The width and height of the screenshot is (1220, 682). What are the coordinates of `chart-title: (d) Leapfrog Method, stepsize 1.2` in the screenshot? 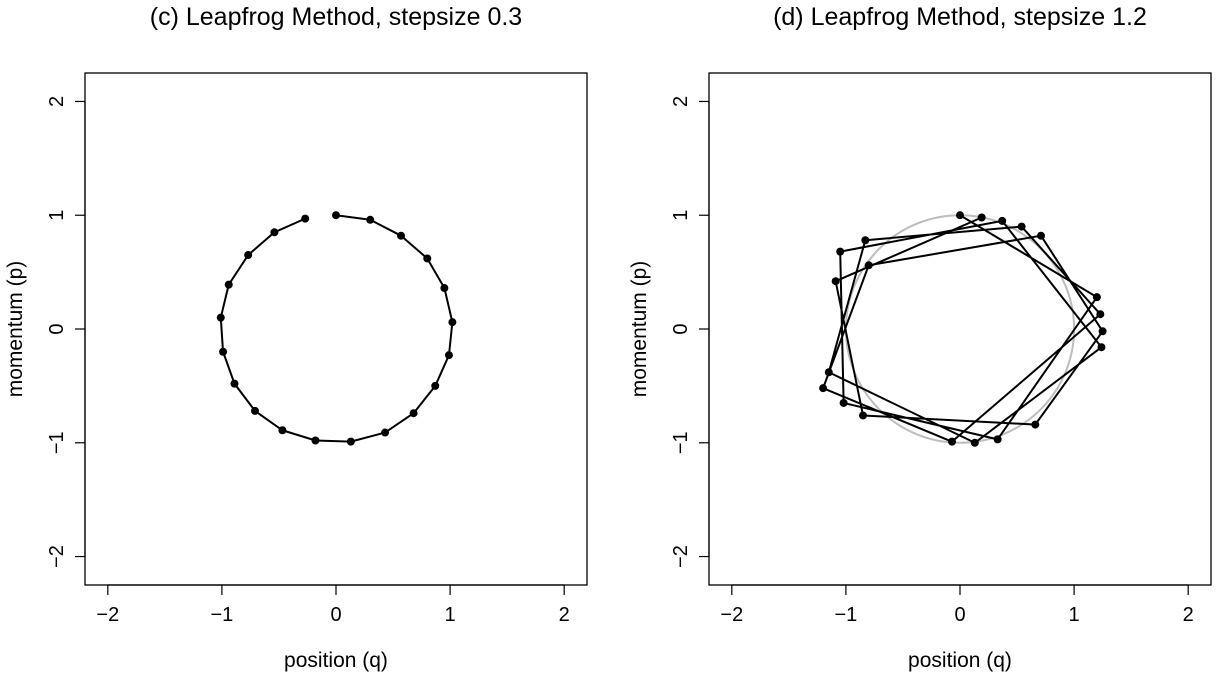 It's located at (960, 17).